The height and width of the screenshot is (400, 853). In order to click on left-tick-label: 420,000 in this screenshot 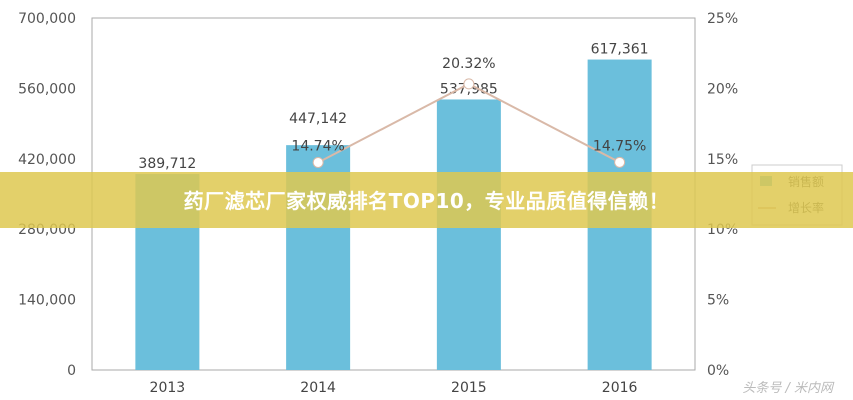, I will do `click(47, 160)`.